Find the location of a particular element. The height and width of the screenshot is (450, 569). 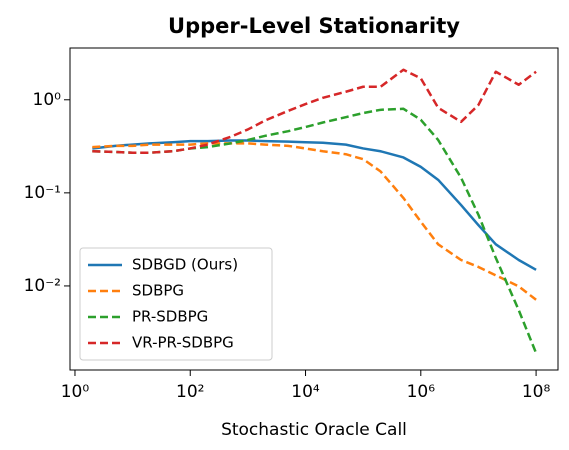

legend-label: VR-PR-SDBPG is located at coordinates (183, 343).